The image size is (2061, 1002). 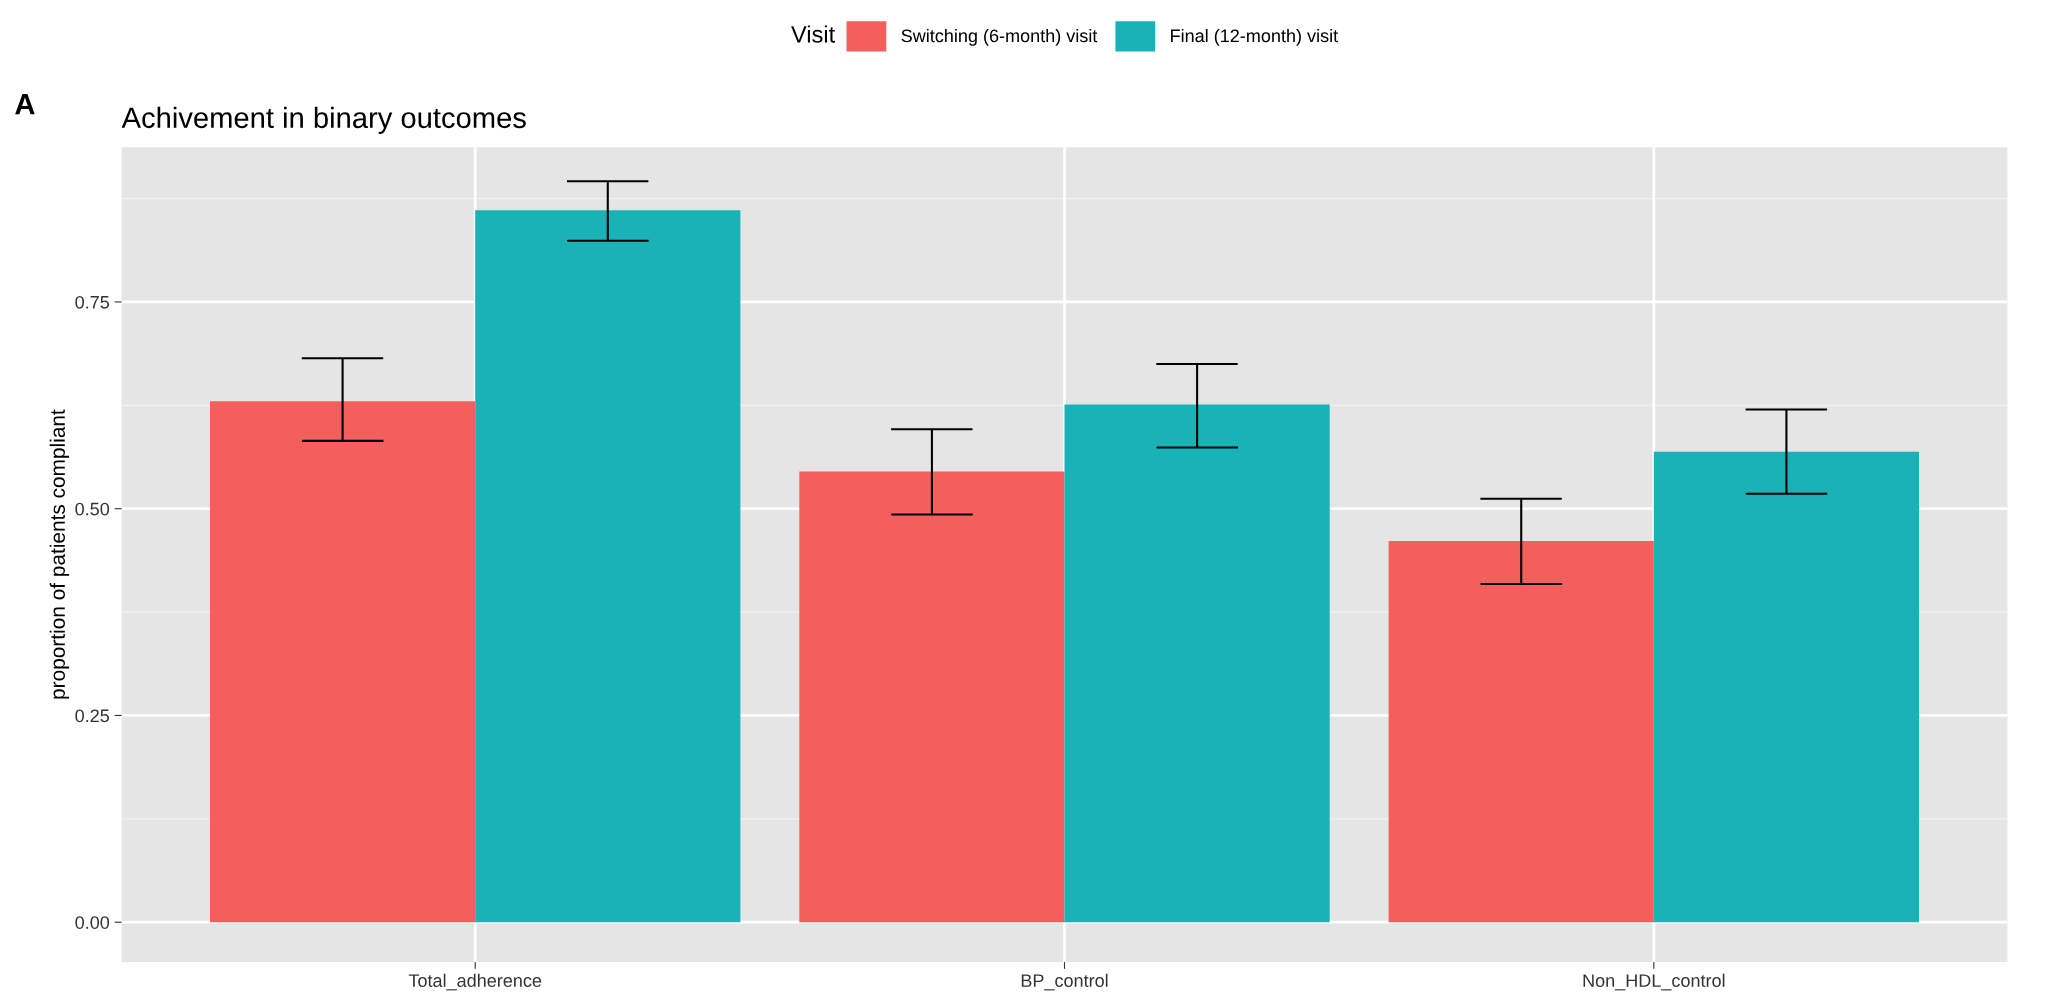 I want to click on x-tick-label: Total_adherence, so click(x=475, y=982).